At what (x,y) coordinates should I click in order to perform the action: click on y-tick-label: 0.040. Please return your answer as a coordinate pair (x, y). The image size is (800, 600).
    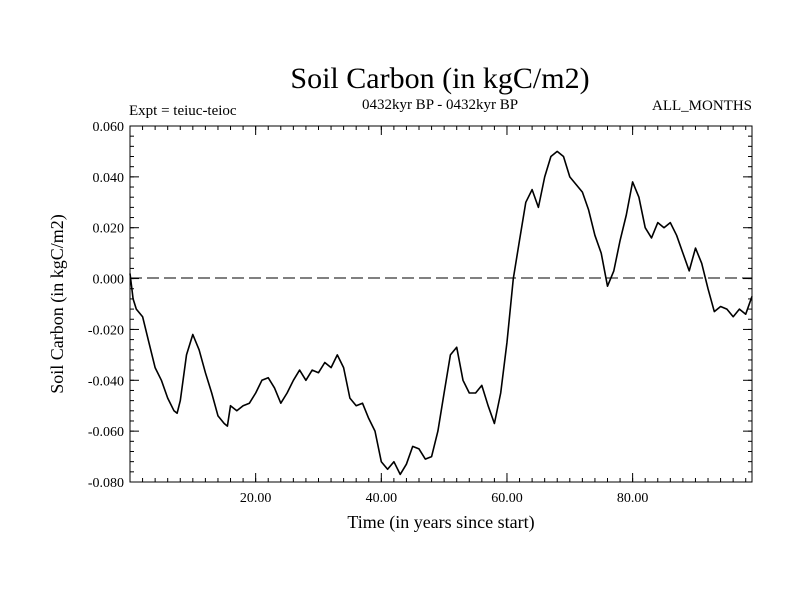
    Looking at the image, I should click on (109, 178).